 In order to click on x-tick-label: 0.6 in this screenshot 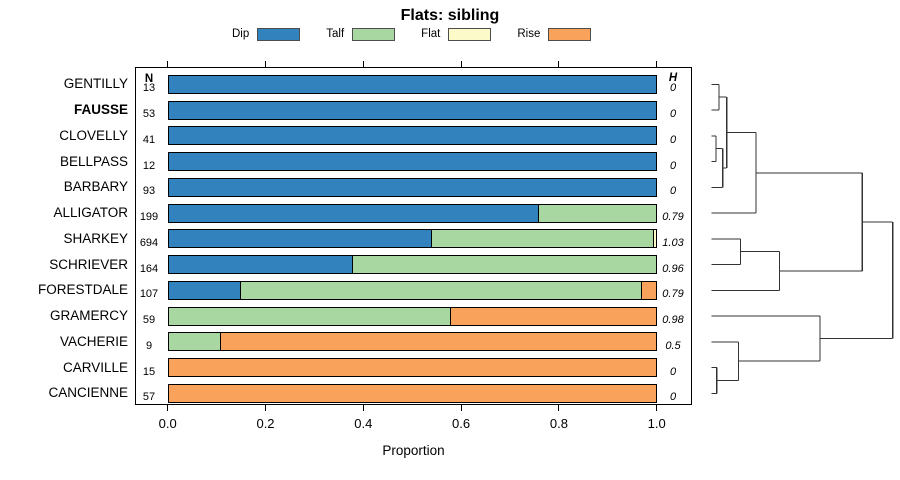, I will do `click(461, 423)`.